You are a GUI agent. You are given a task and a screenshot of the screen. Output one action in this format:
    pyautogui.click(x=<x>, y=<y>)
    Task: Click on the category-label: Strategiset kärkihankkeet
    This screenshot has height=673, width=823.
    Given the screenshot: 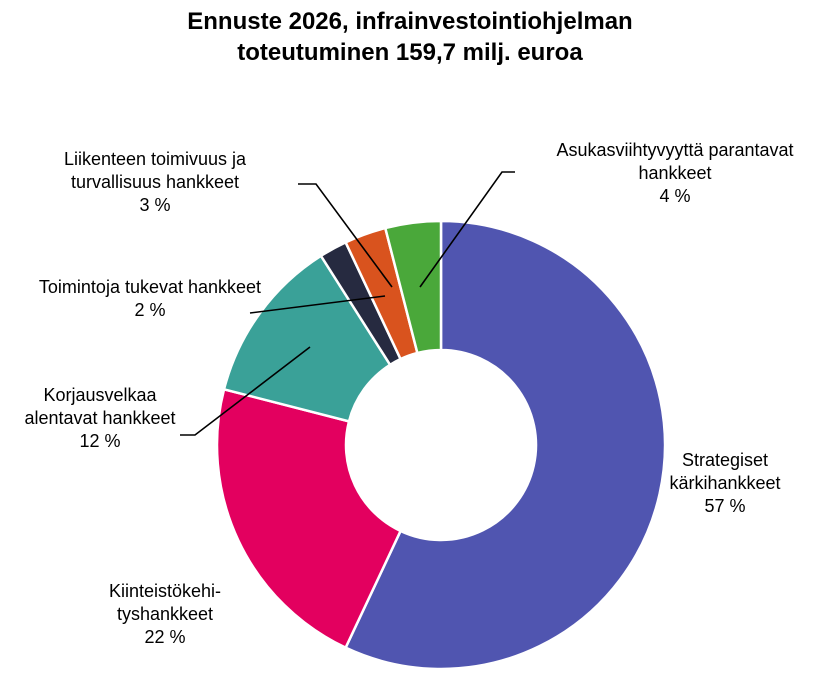 What is the action you would take?
    pyautogui.click(x=725, y=471)
    